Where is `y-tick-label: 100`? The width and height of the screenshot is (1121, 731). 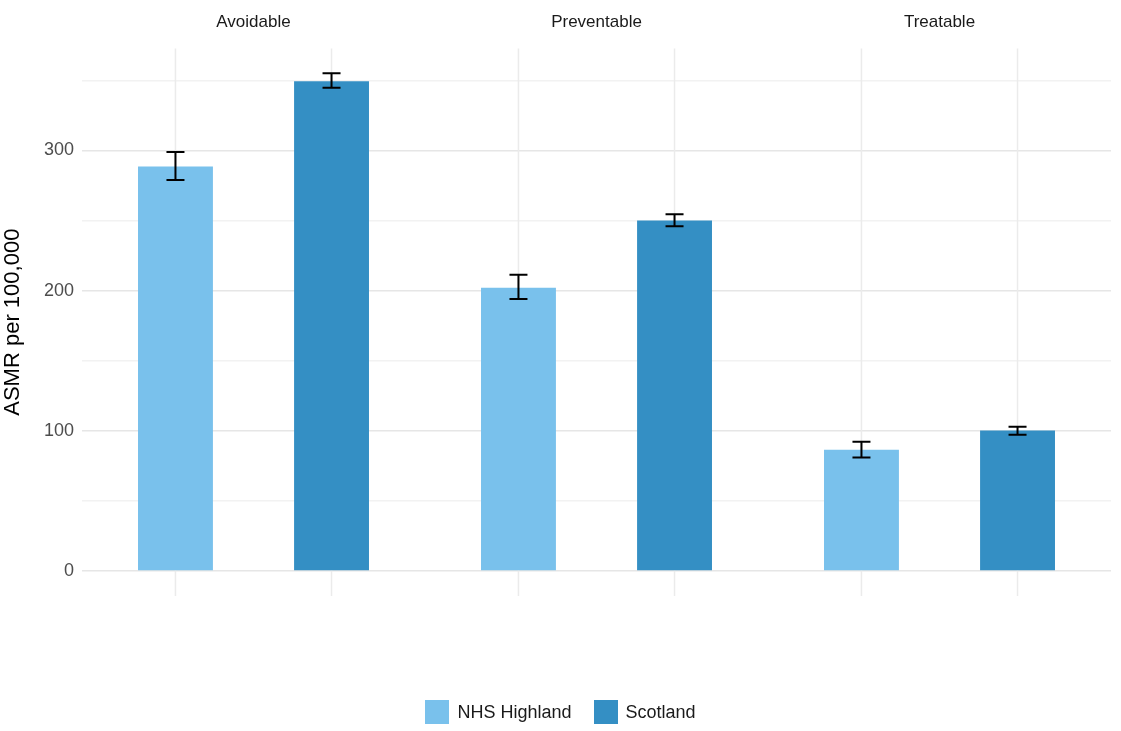
y-tick-label: 100 is located at coordinates (58, 429).